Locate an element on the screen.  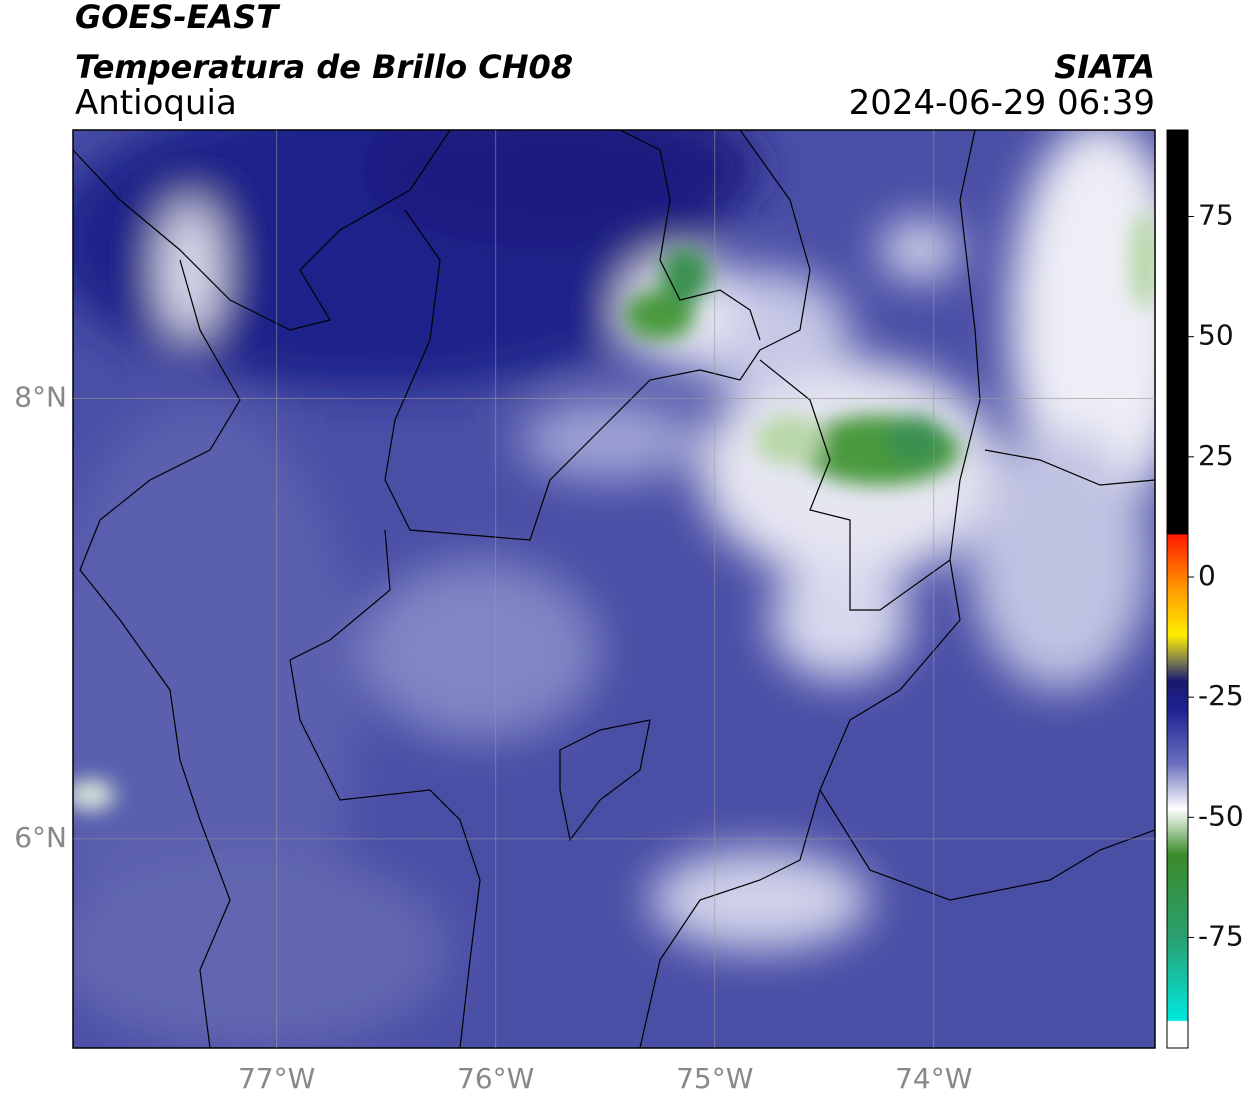
x-tick-label: 76°W is located at coordinates (495, 1078).